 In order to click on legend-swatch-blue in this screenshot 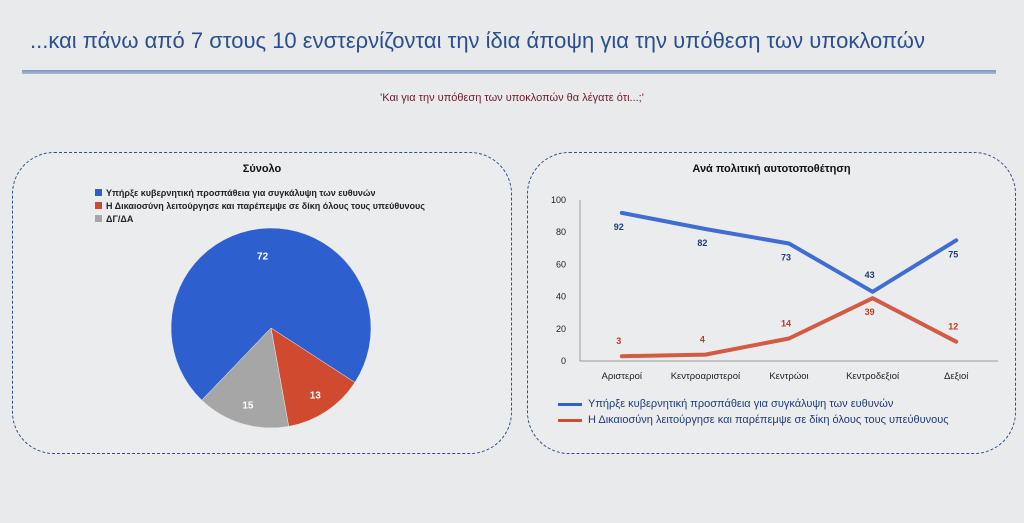, I will do `click(98, 192)`.